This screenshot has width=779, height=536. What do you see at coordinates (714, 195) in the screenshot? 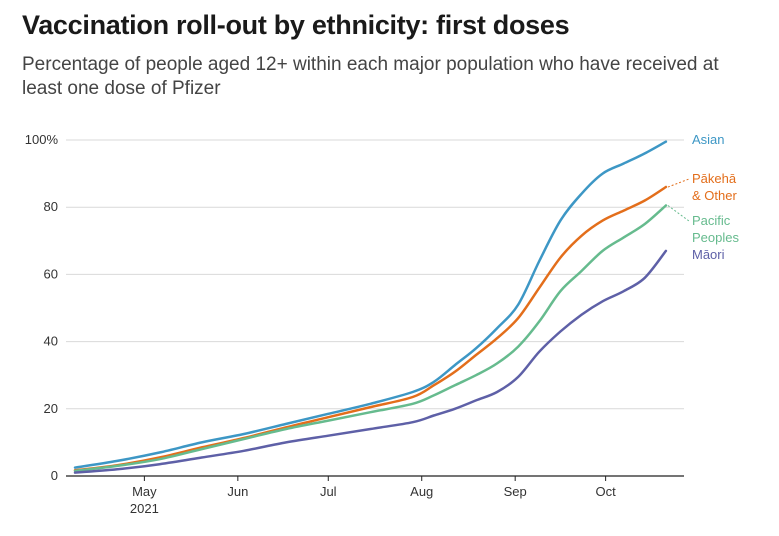
I see `series-label: & Other` at bounding box center [714, 195].